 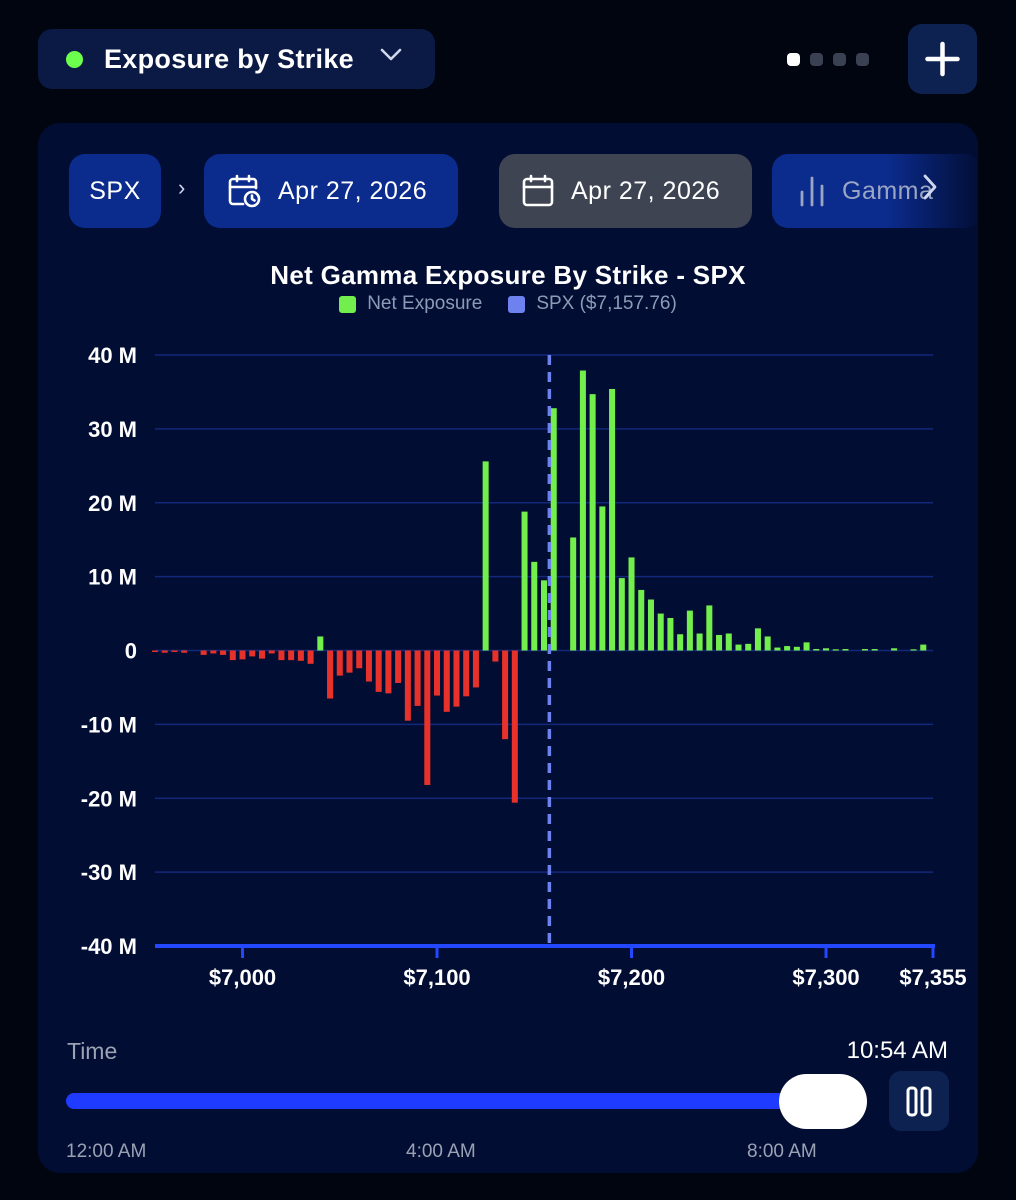 What do you see at coordinates (625, 191) in the screenshot?
I see `as-of-date-chip: Apr 27, 2026` at bounding box center [625, 191].